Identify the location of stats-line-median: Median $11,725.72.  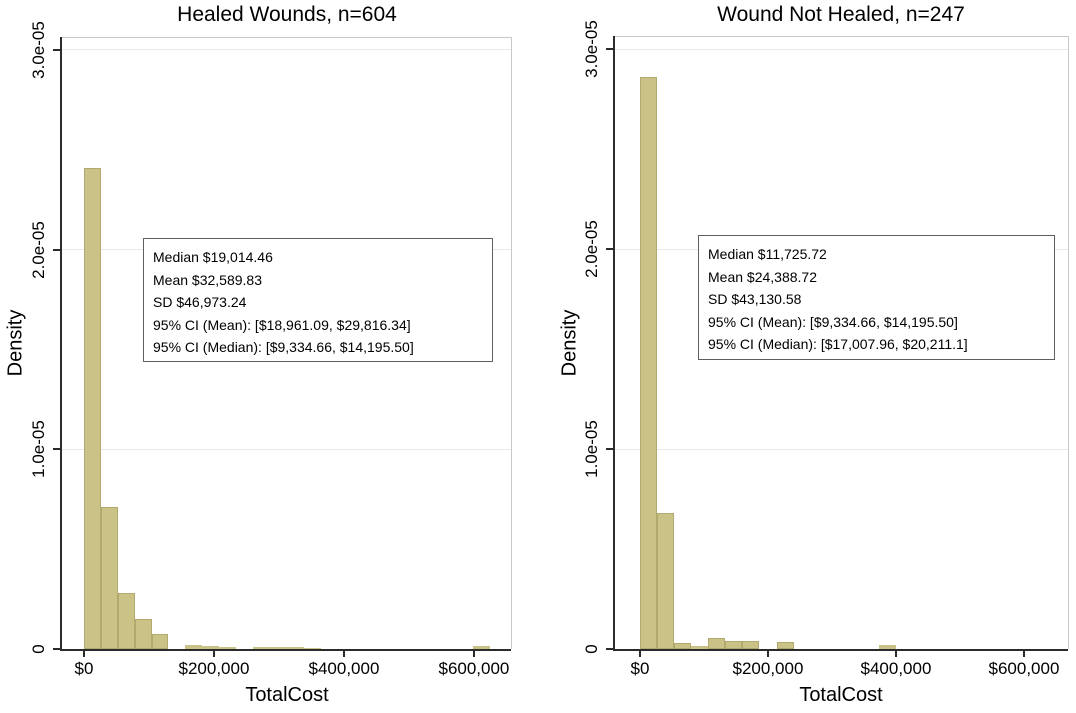
(767, 254).